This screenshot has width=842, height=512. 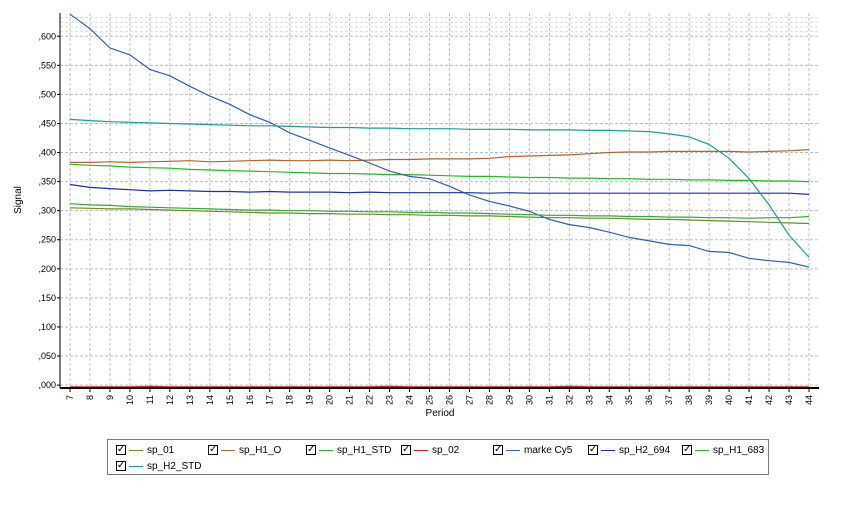 I want to click on legend-item: ✓ sp_H2_STD, so click(x=158, y=466).